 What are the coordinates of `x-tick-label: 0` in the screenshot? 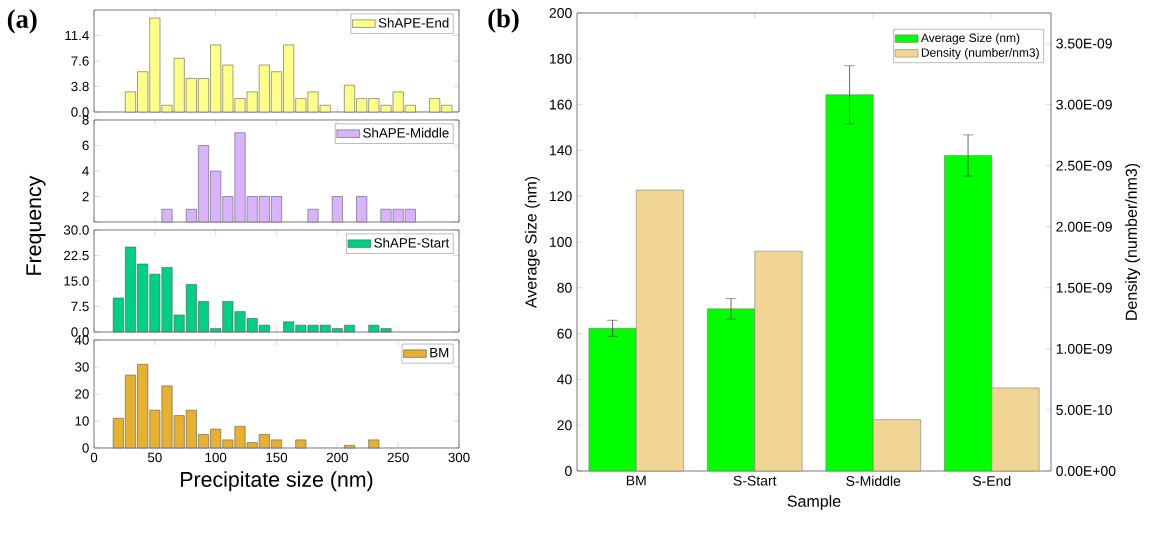 It's located at (94, 457).